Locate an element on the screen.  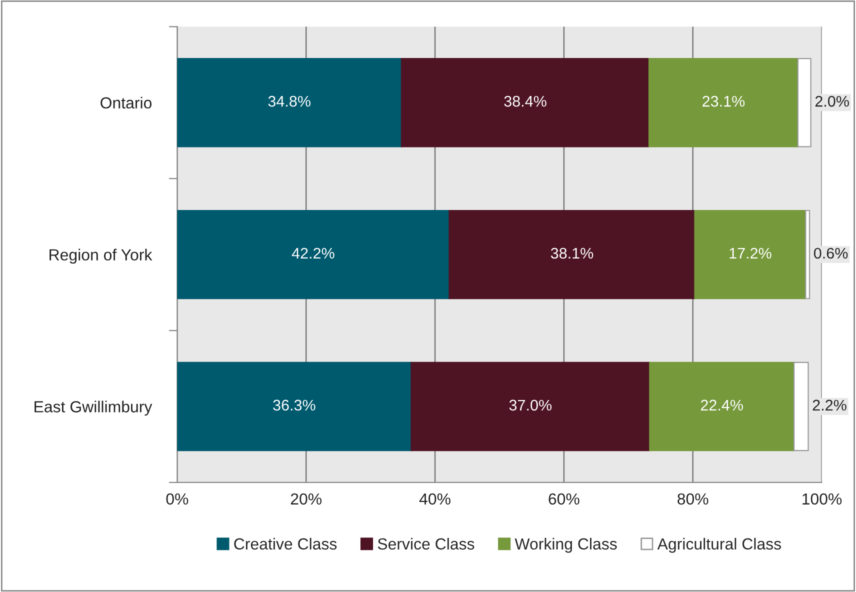
data-label: 17.2% is located at coordinates (751, 253).